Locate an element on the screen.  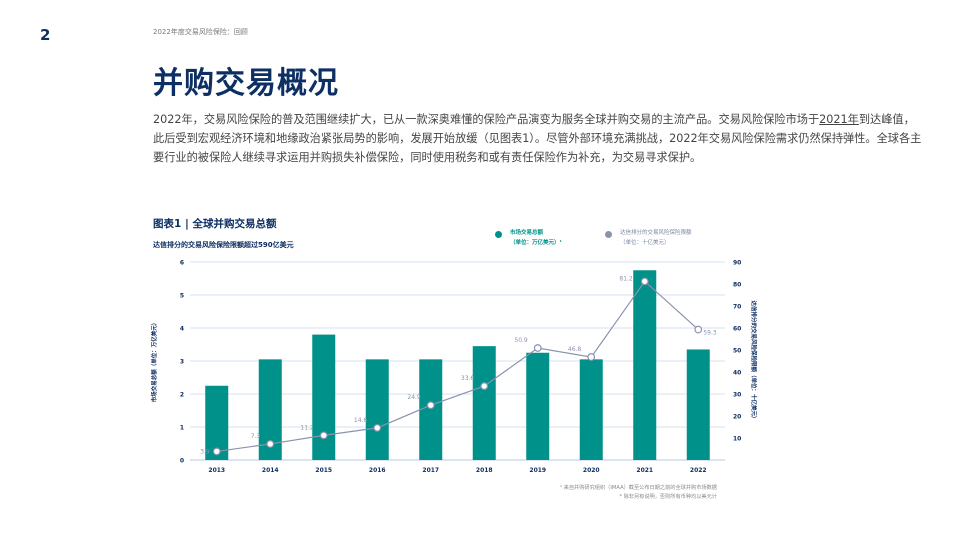
bar-2022 is located at coordinates (698, 404).